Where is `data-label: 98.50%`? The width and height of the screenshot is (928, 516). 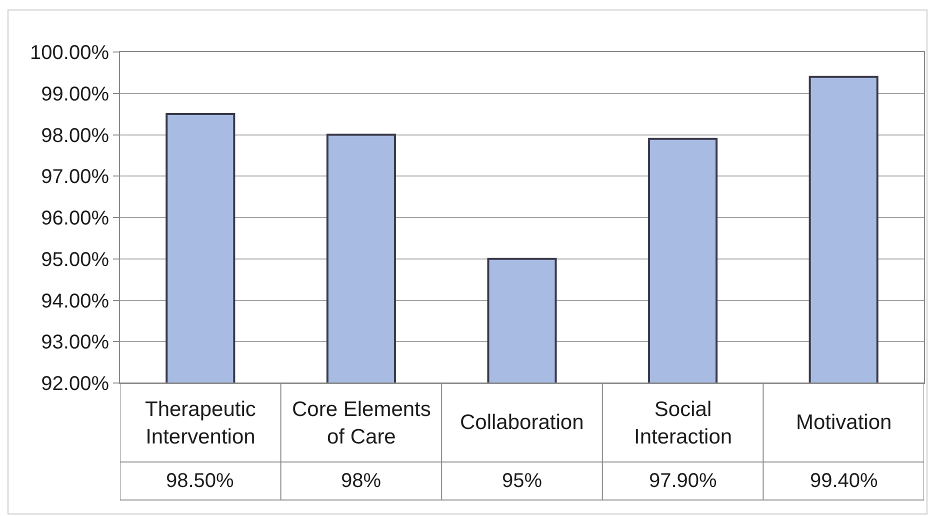 data-label: 98.50% is located at coordinates (200, 481).